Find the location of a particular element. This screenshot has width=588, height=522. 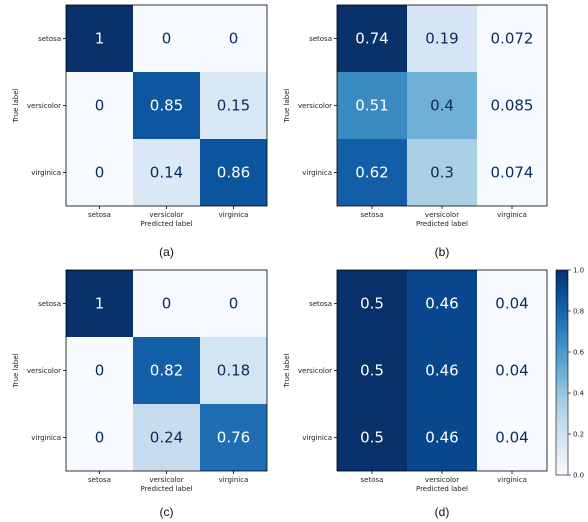

cell-value-label: 0.3 is located at coordinates (442, 173).